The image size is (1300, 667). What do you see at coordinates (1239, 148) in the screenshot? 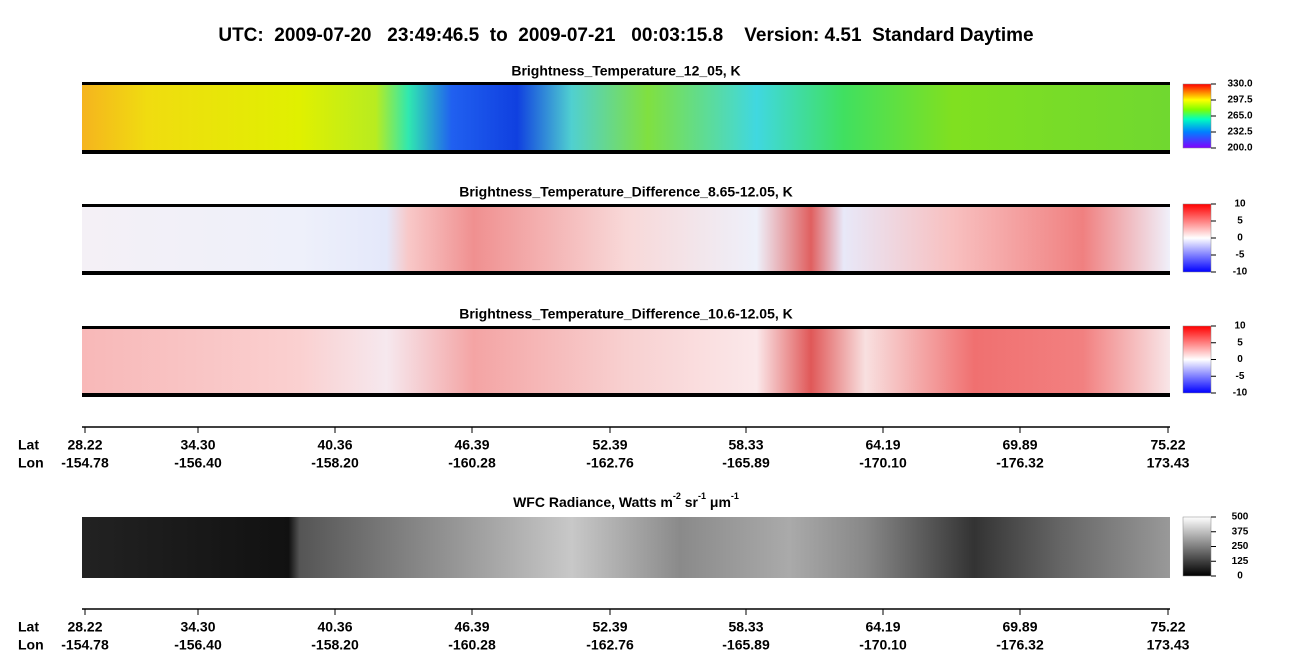
I see `colorbar-label: 200.0` at bounding box center [1239, 148].